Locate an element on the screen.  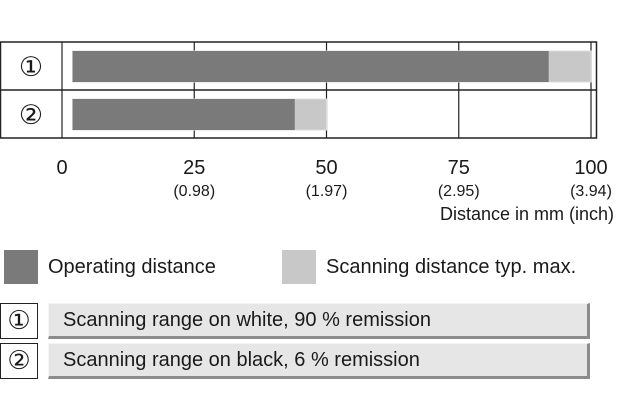
note-marker: ① is located at coordinates (19, 321).